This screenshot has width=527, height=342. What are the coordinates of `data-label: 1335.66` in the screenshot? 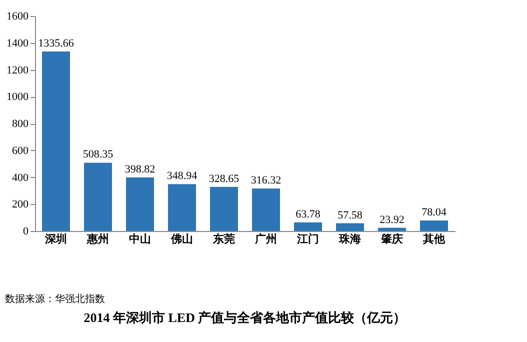 It's located at (56, 44).